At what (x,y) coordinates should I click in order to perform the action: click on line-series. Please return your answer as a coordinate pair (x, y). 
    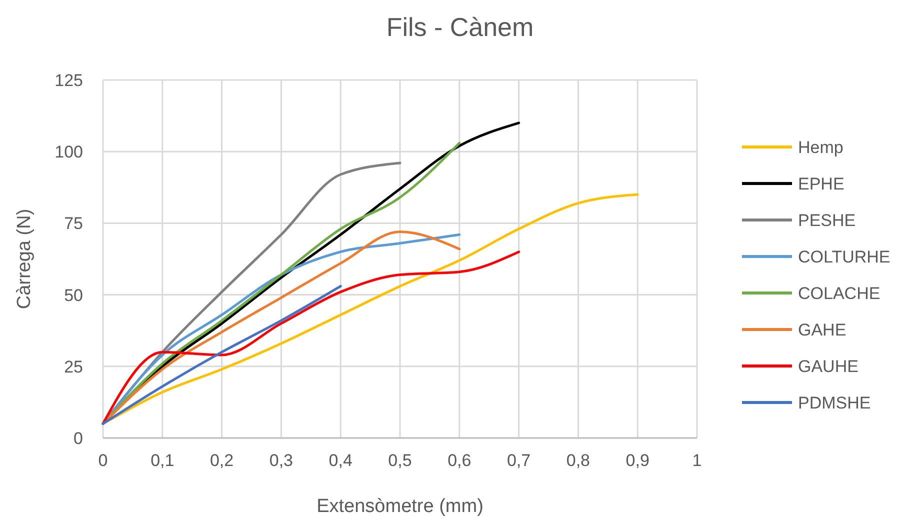
    Looking at the image, I should click on (222, 354).